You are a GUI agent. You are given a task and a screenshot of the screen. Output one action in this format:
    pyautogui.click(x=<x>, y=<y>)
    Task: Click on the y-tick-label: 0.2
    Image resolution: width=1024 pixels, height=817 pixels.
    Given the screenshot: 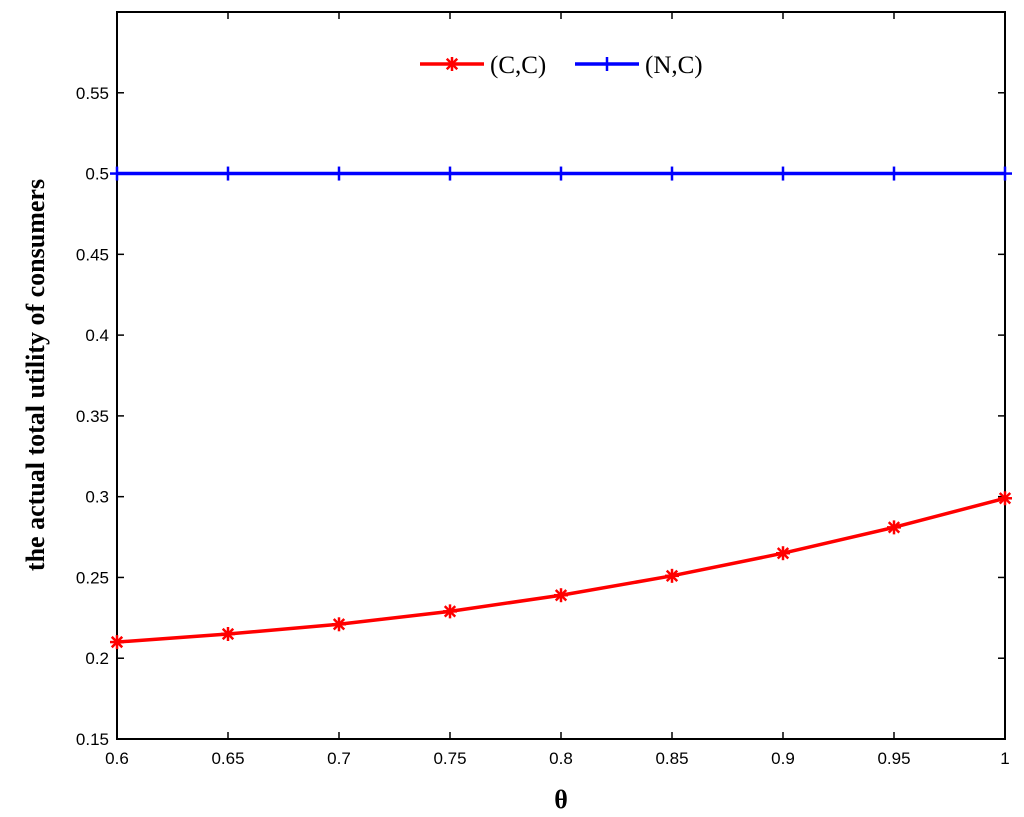 What is the action you would take?
    pyautogui.click(x=97, y=658)
    